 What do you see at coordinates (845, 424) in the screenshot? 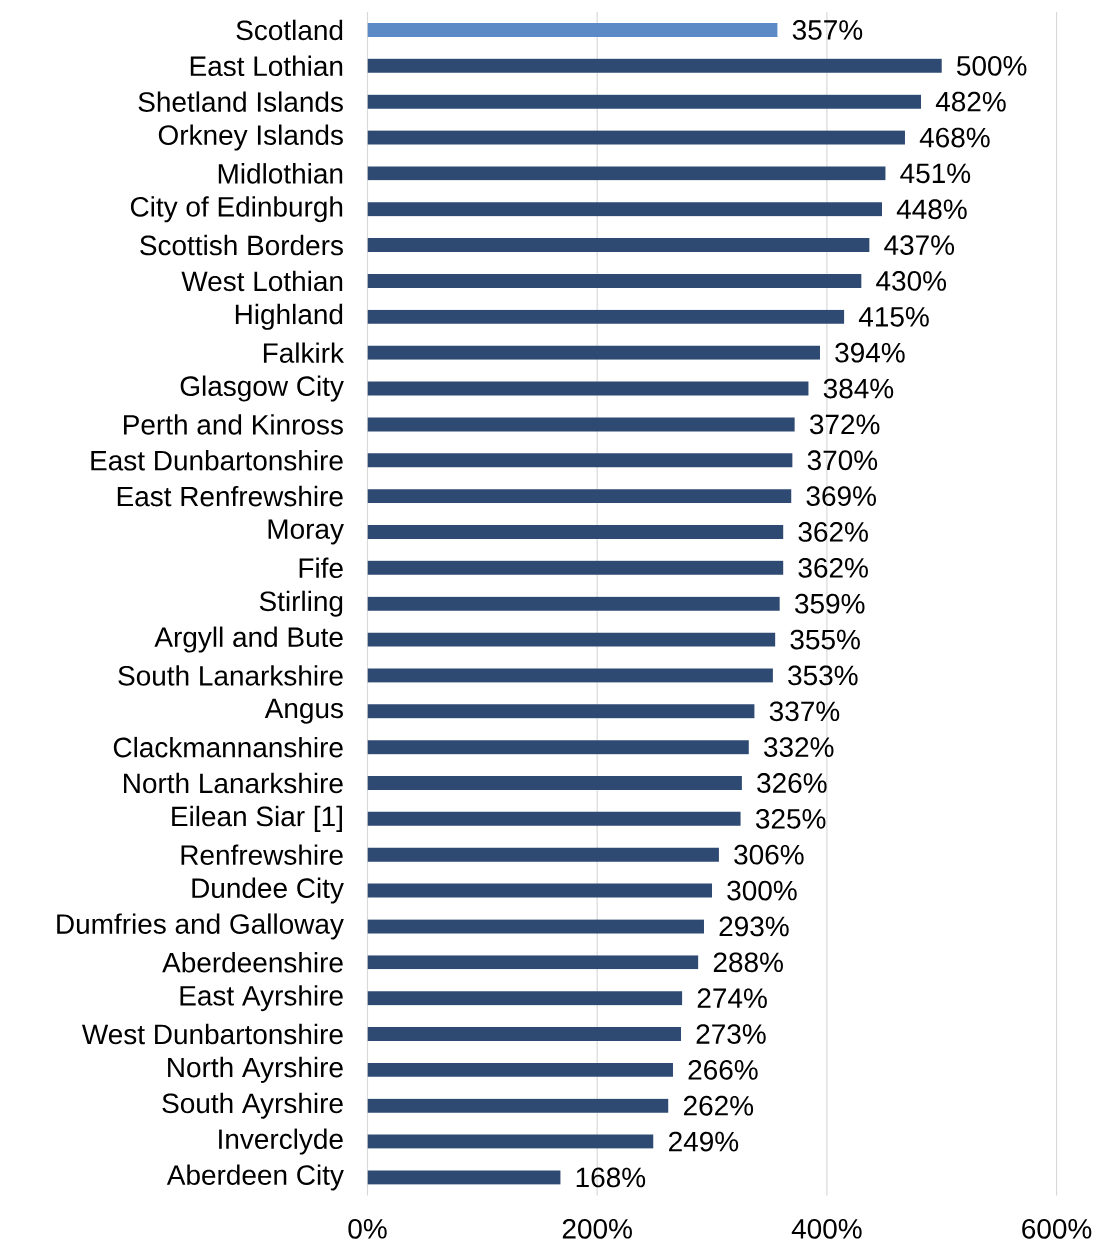
I see `data-label: 372%` at bounding box center [845, 424].